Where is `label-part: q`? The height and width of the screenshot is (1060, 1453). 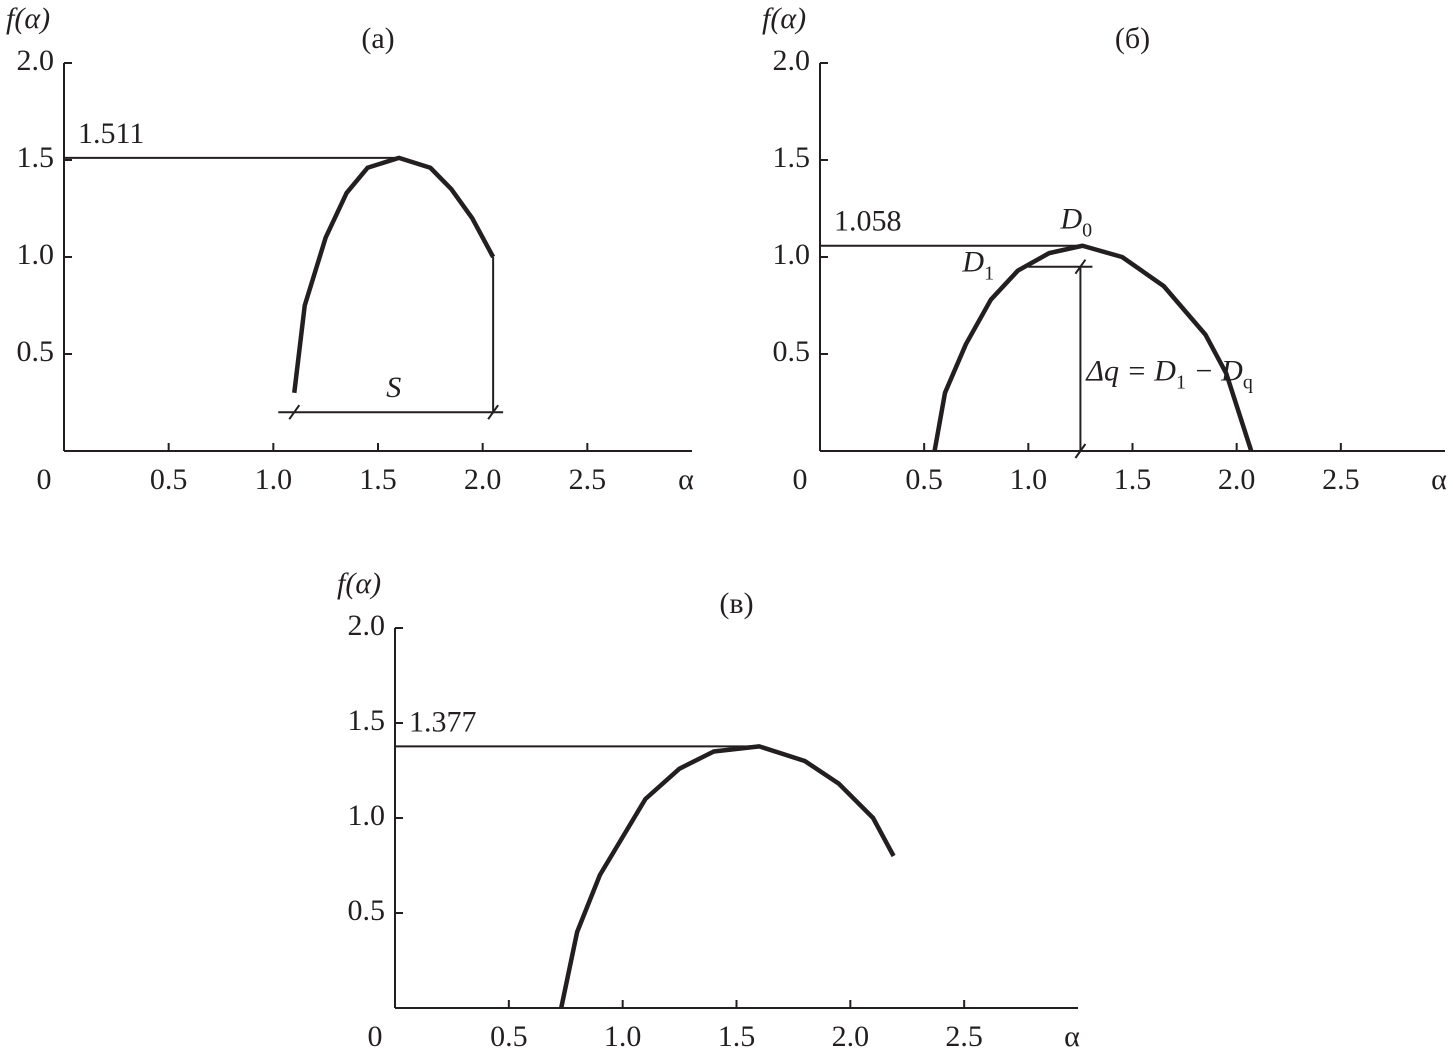 label-part: q is located at coordinates (1248, 382).